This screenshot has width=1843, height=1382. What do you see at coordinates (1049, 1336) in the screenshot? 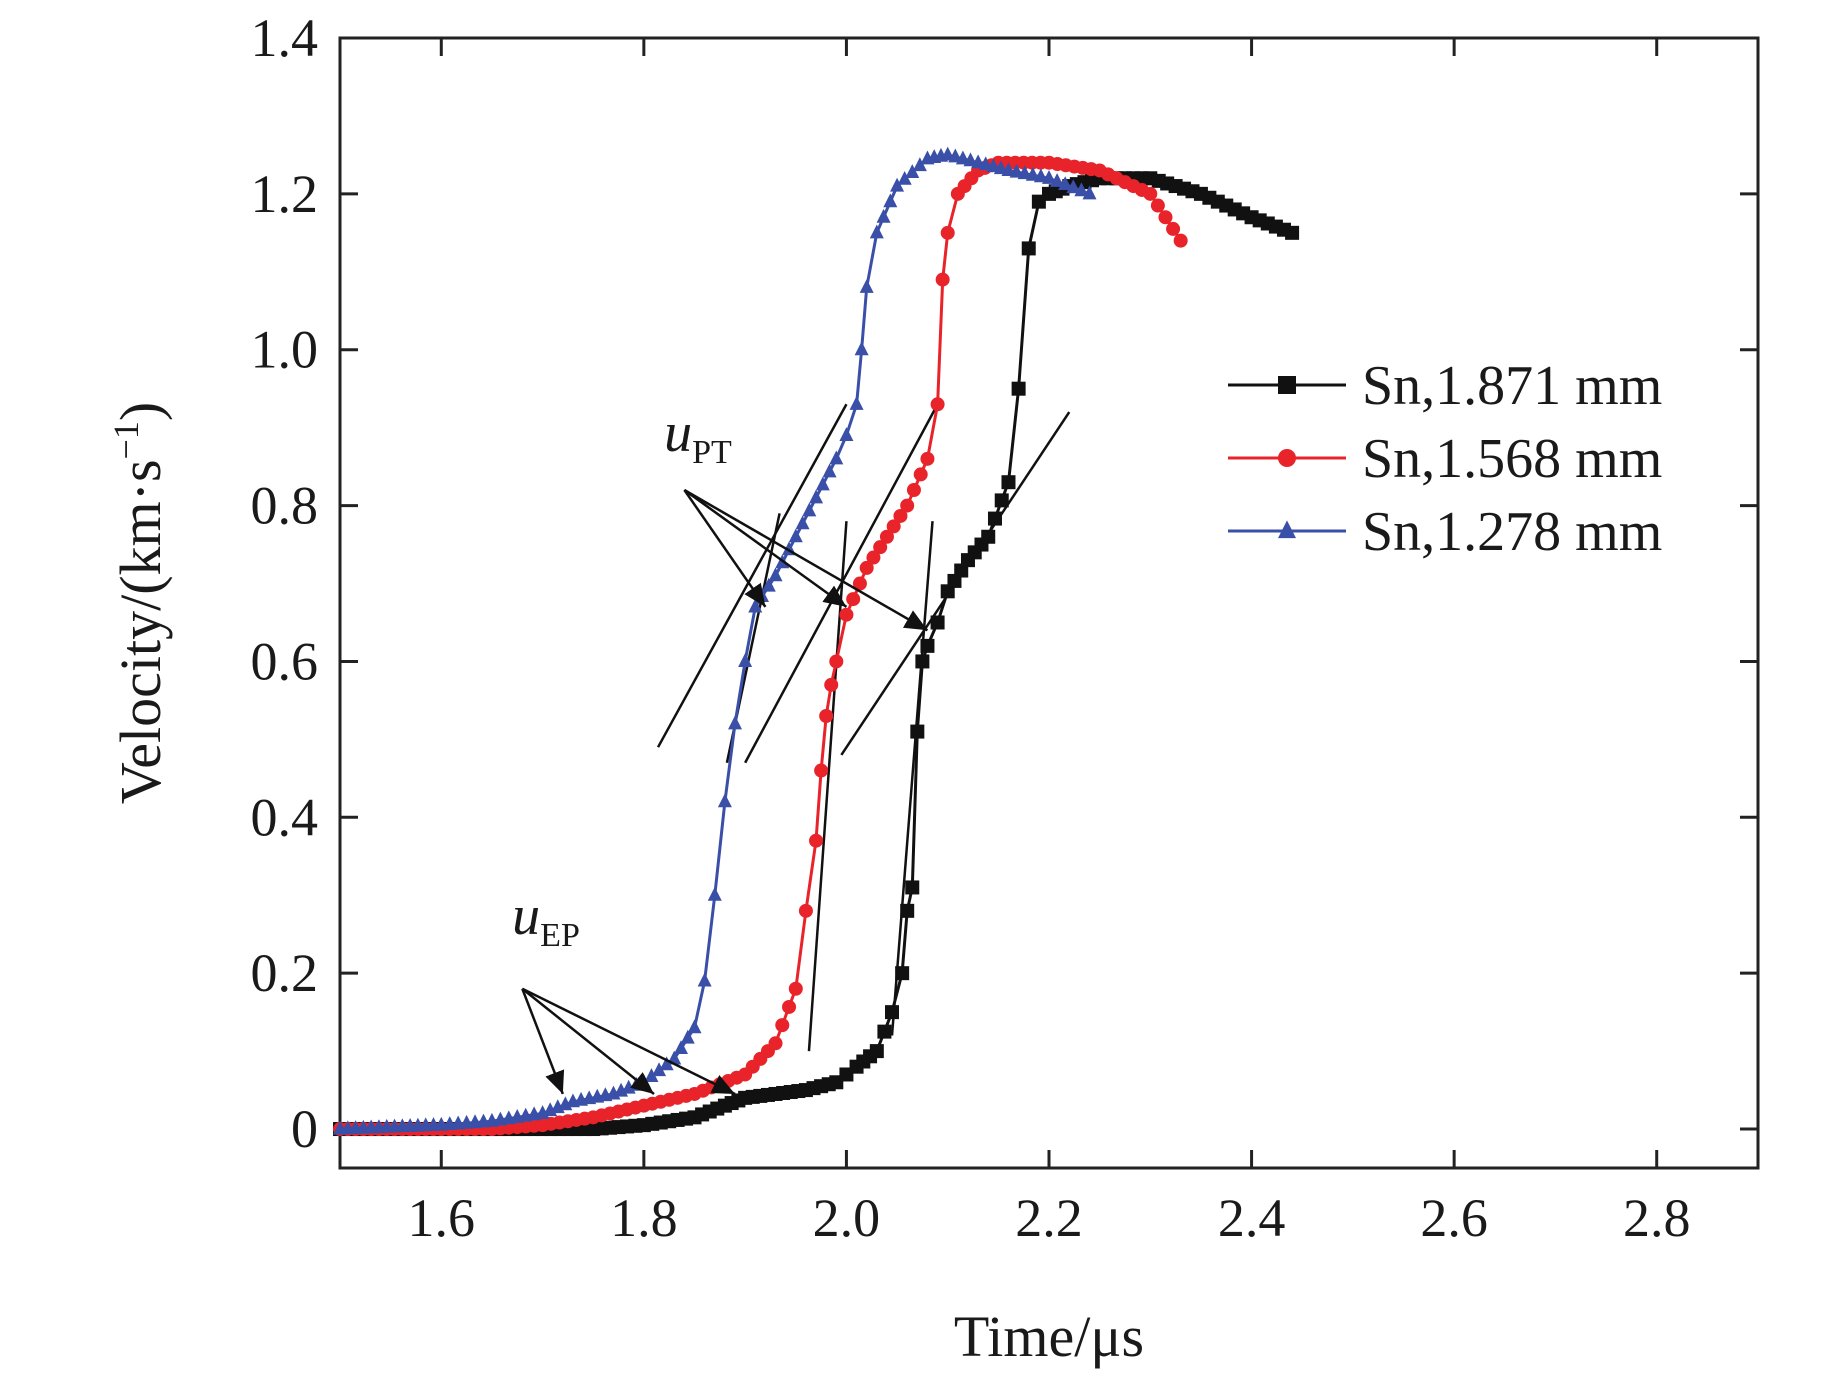
I see `x-axis-title: Time/μs` at bounding box center [1049, 1336].